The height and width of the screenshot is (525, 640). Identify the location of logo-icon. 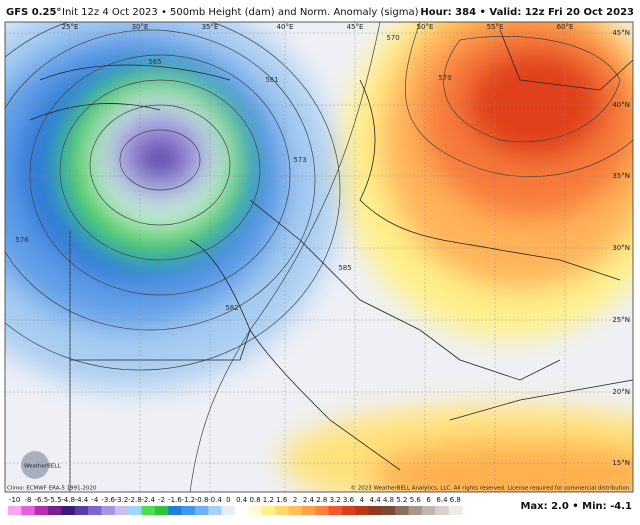
(35, 465).